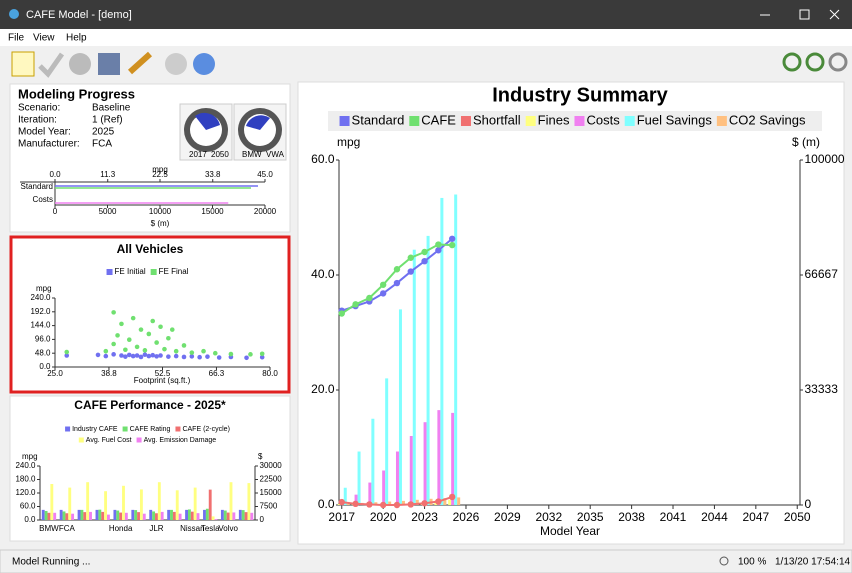  What do you see at coordinates (43, 352) in the screenshot?
I see `tick-label: 48.0` at bounding box center [43, 352].